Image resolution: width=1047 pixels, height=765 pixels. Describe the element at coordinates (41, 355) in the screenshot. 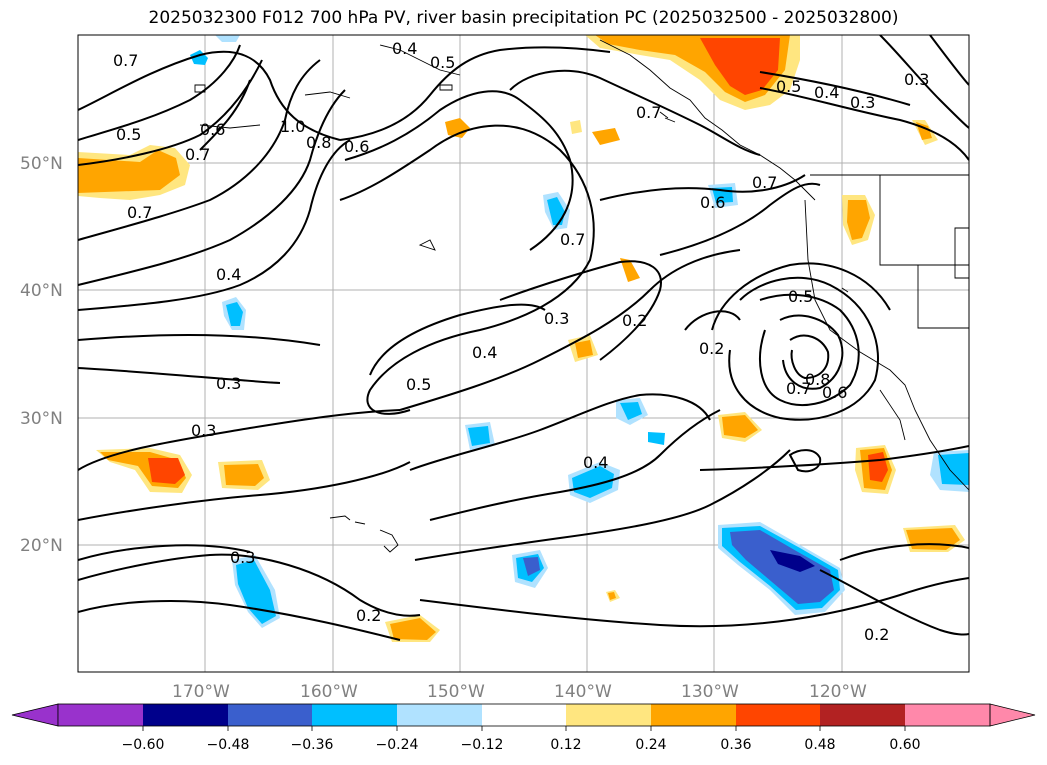

I see `lat-labels: 50°N 40°N 30°N 20°N` at that location.